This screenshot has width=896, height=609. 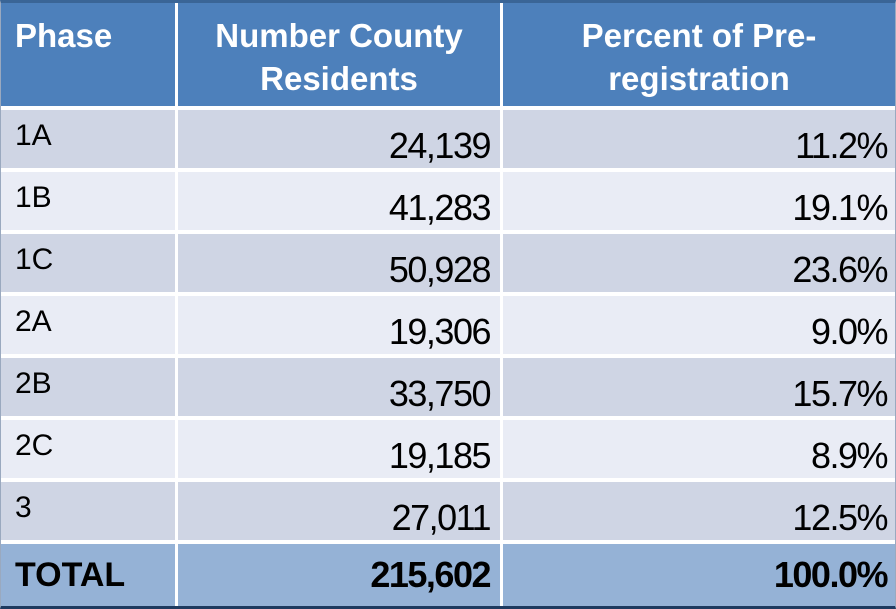 I want to click on percent-cell: 19.1%, so click(x=699, y=201).